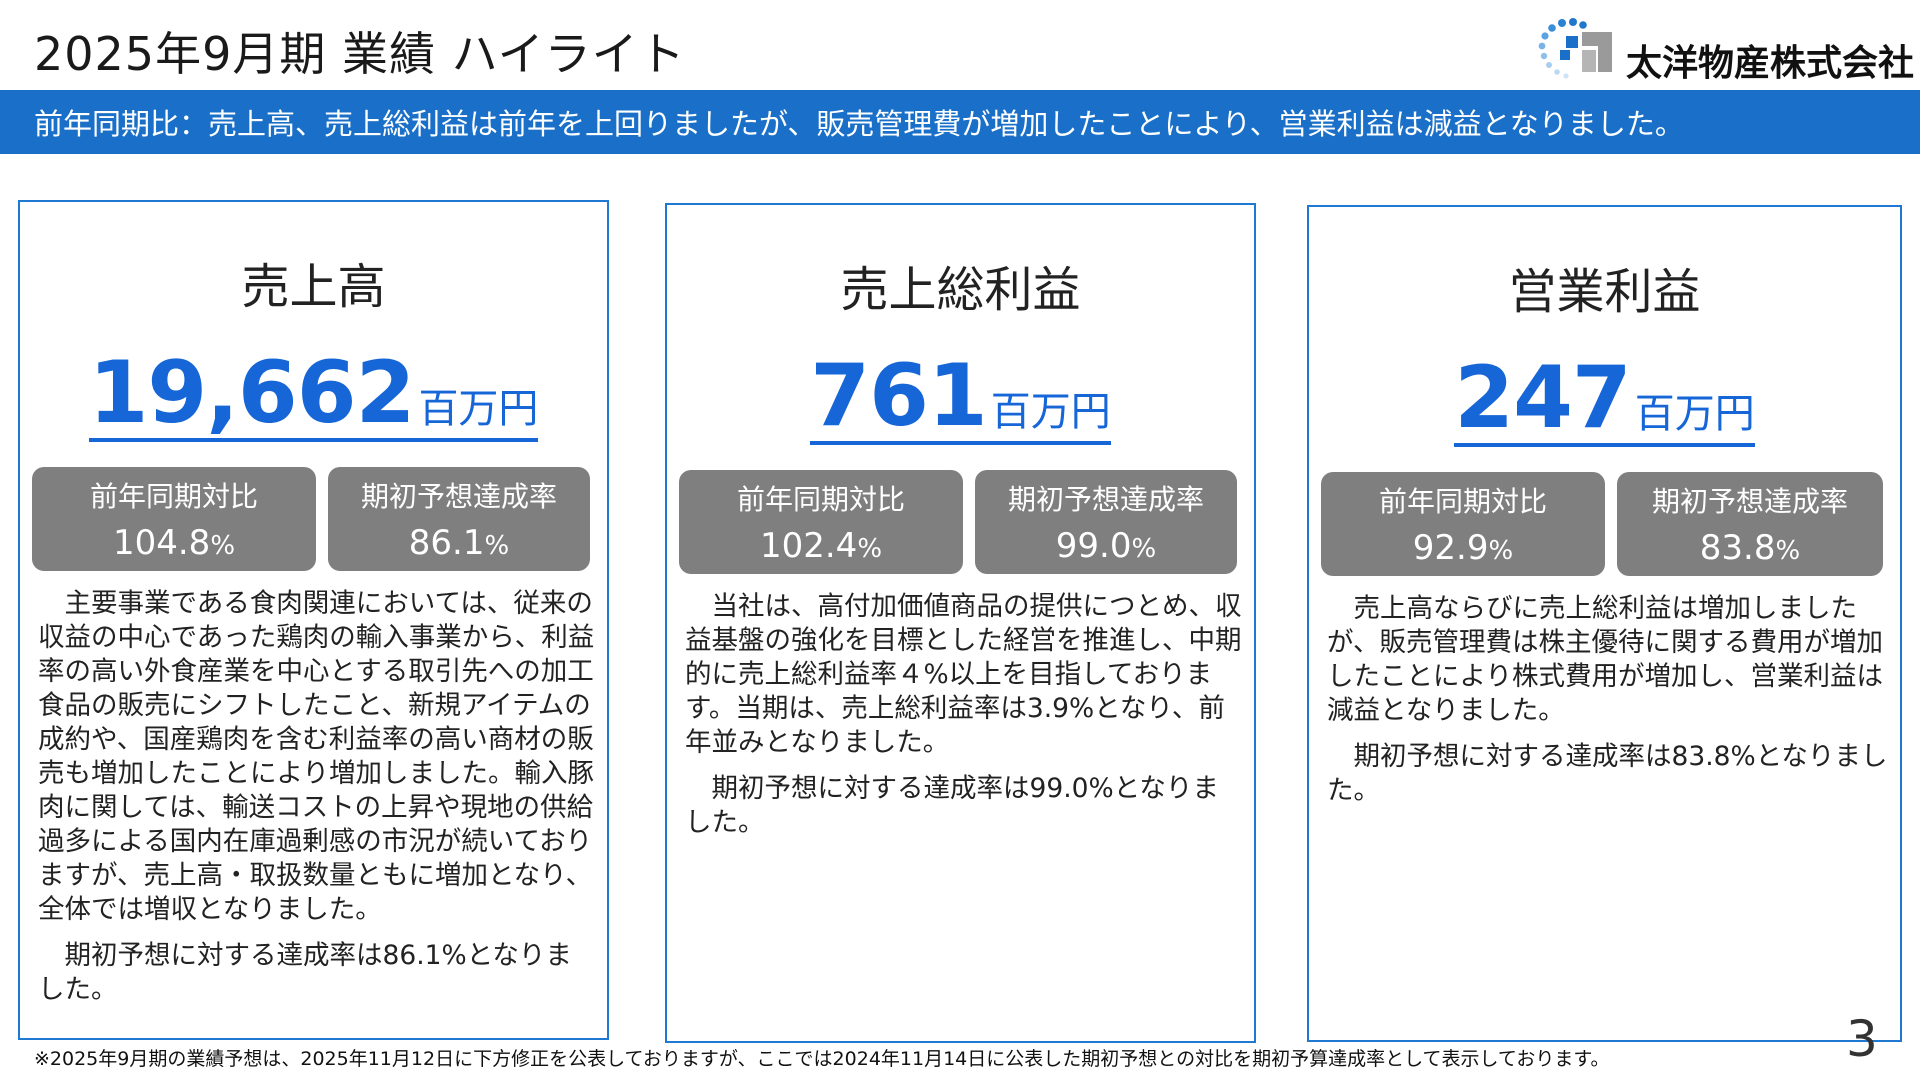  I want to click on card-title: 売上総利益, so click(960, 290).